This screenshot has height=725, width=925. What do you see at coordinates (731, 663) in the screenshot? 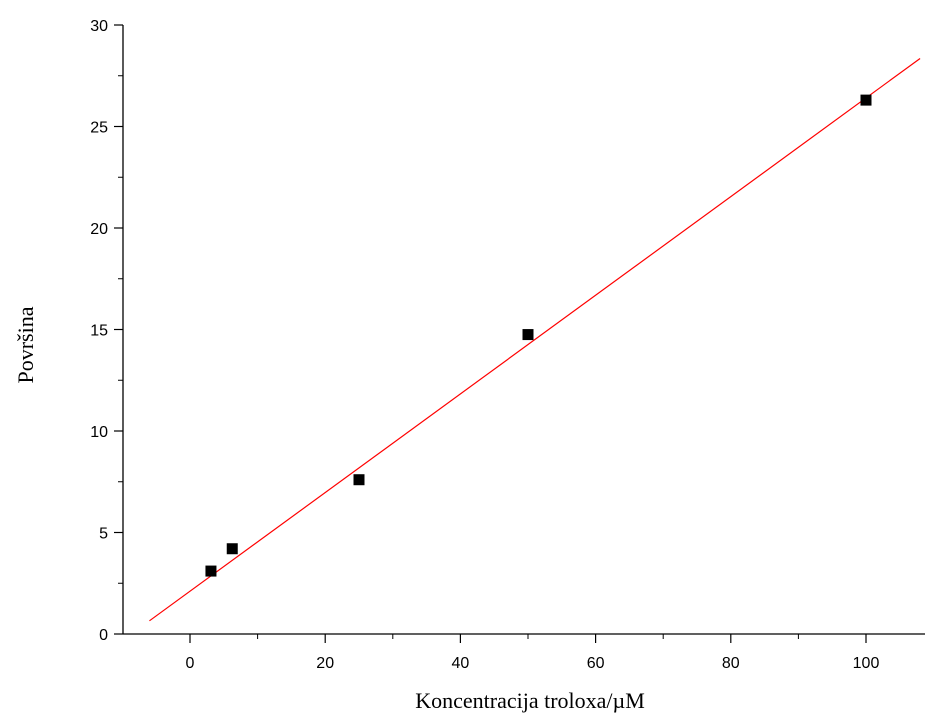
I see `x-tick-label: 80` at bounding box center [731, 663].